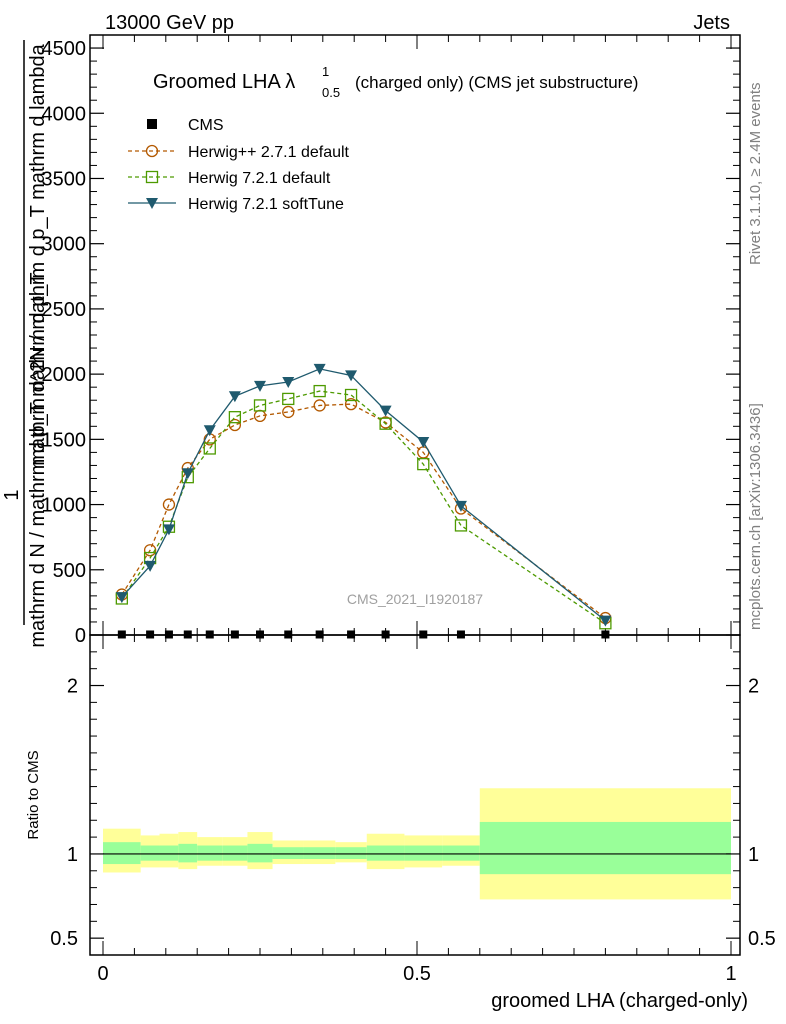  I want to click on ratio-ytick-label: 2, so click(72, 687).